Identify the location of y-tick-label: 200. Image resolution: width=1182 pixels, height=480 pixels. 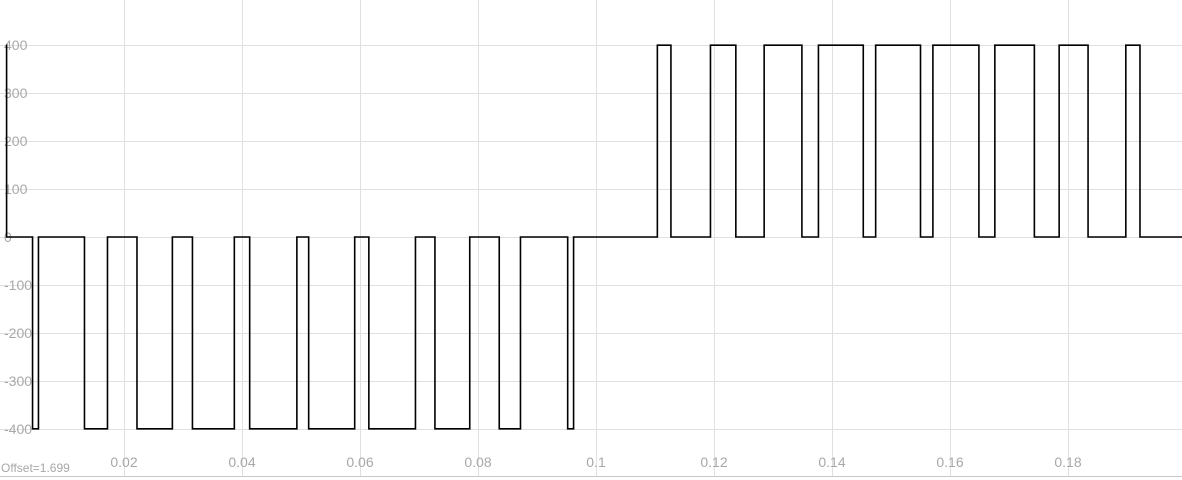
(16, 141).